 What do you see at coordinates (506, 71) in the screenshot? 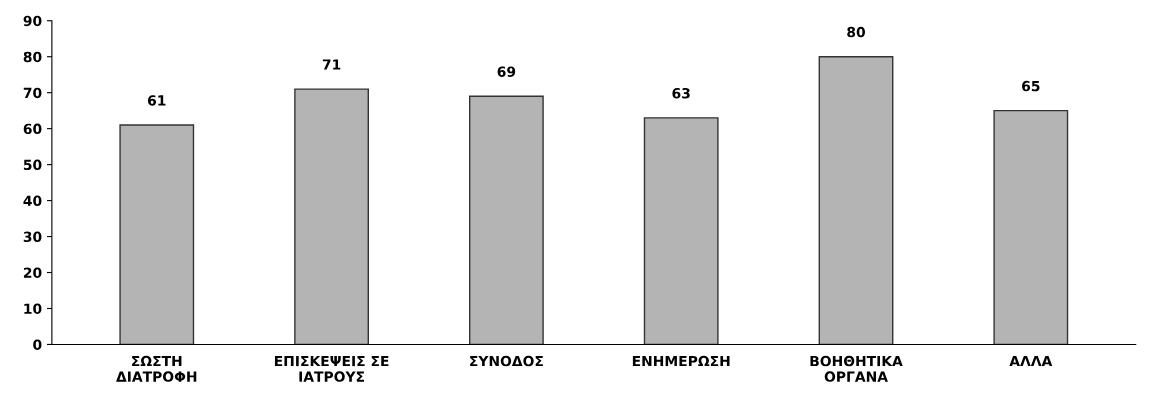
I see `data-label: 69` at bounding box center [506, 71].